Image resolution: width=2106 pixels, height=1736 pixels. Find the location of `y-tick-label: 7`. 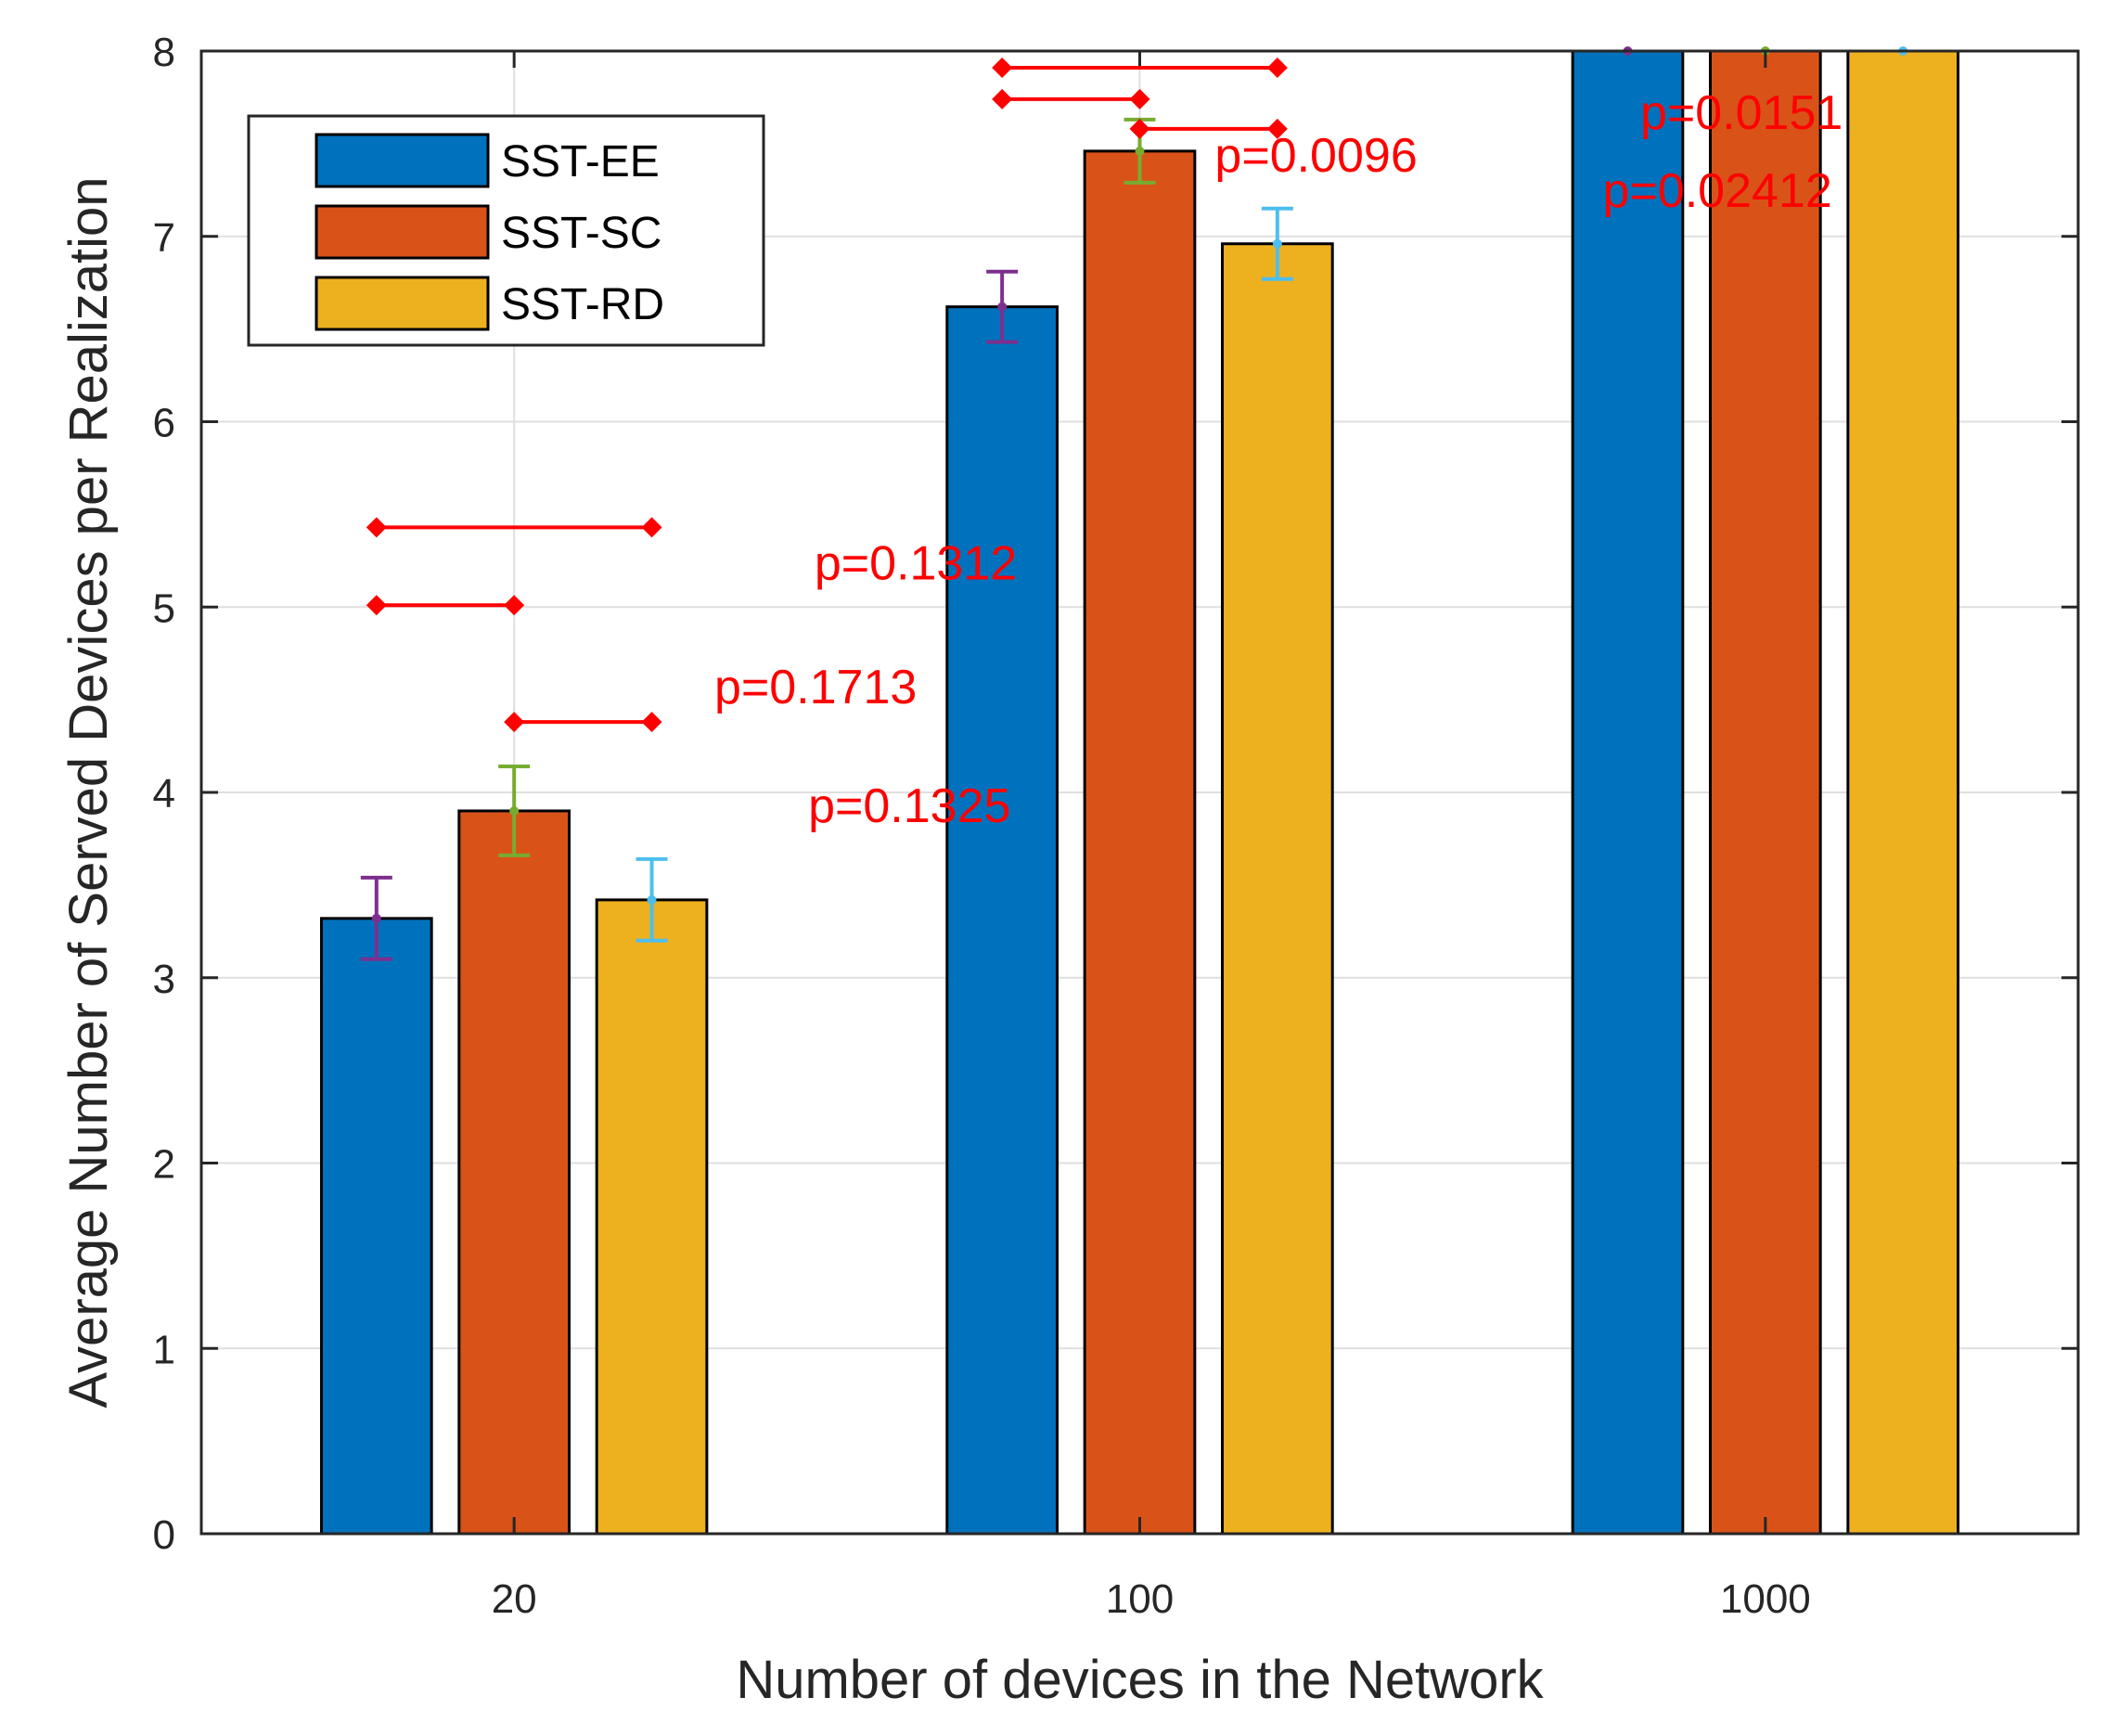

y-tick-label: 7 is located at coordinates (164, 238).